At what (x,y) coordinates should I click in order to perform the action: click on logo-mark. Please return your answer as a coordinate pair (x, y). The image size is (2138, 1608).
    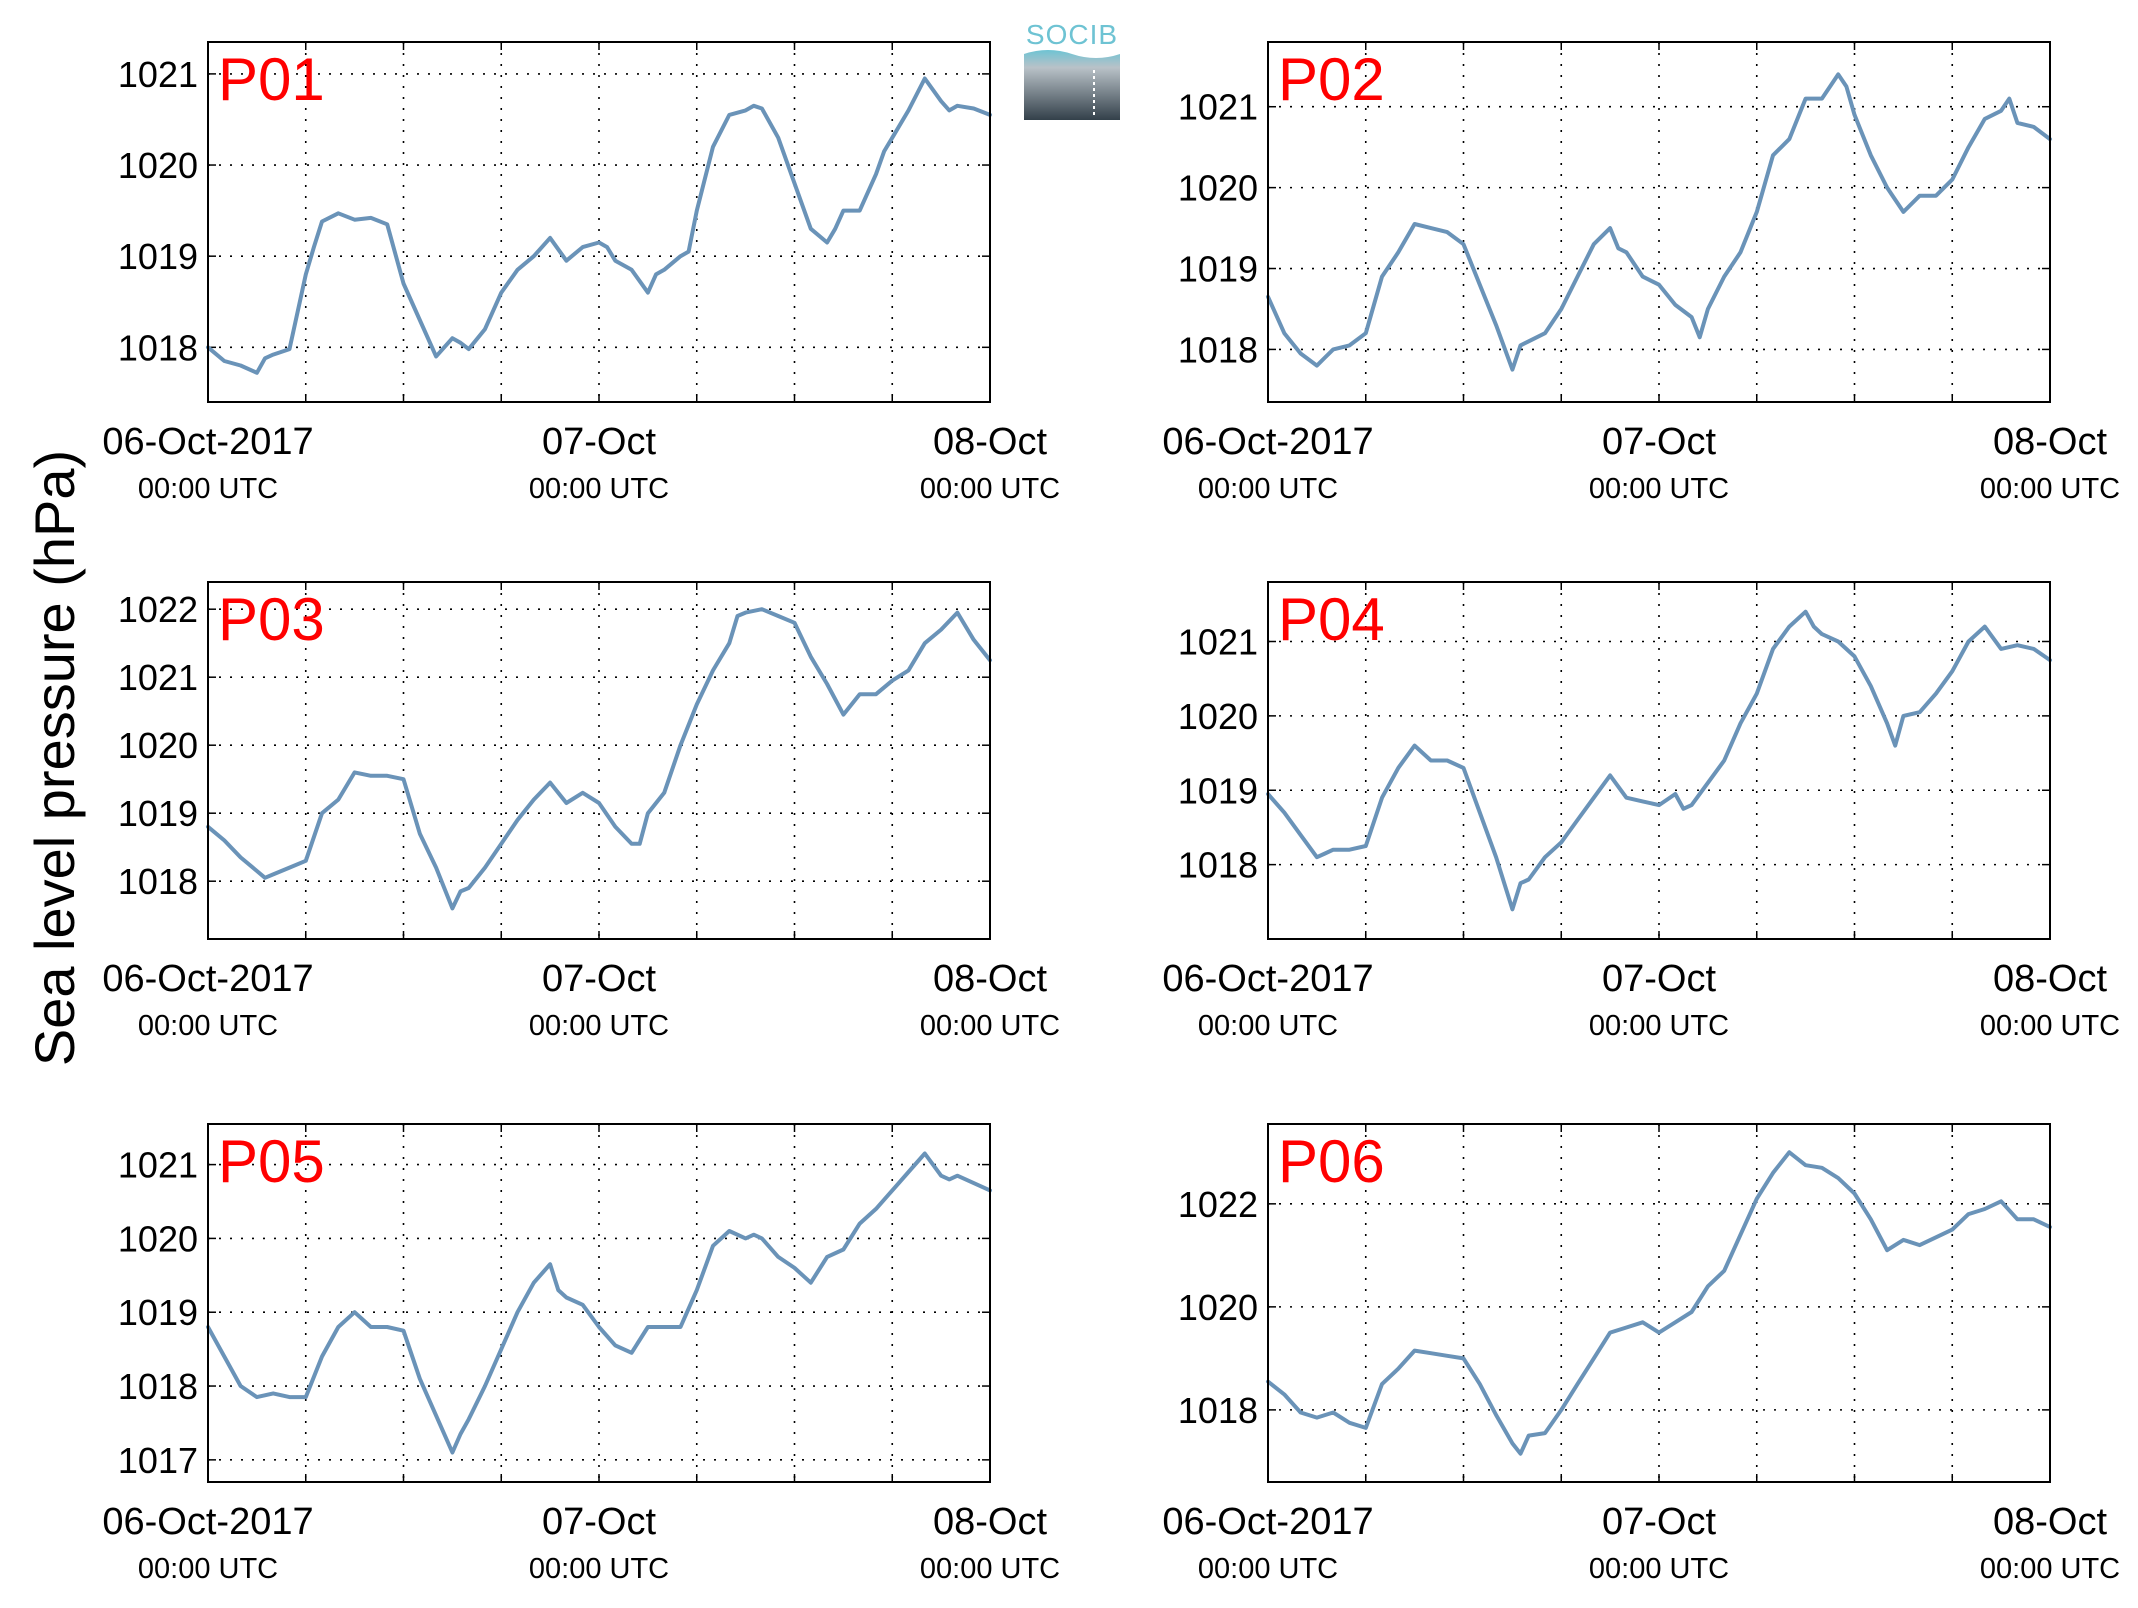
    Looking at the image, I should click on (1072, 85).